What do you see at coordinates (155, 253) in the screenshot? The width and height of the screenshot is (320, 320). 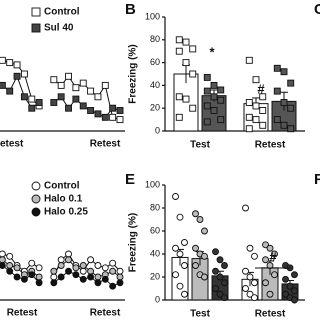 I see `y-tick-label: 40` at bounding box center [155, 253].